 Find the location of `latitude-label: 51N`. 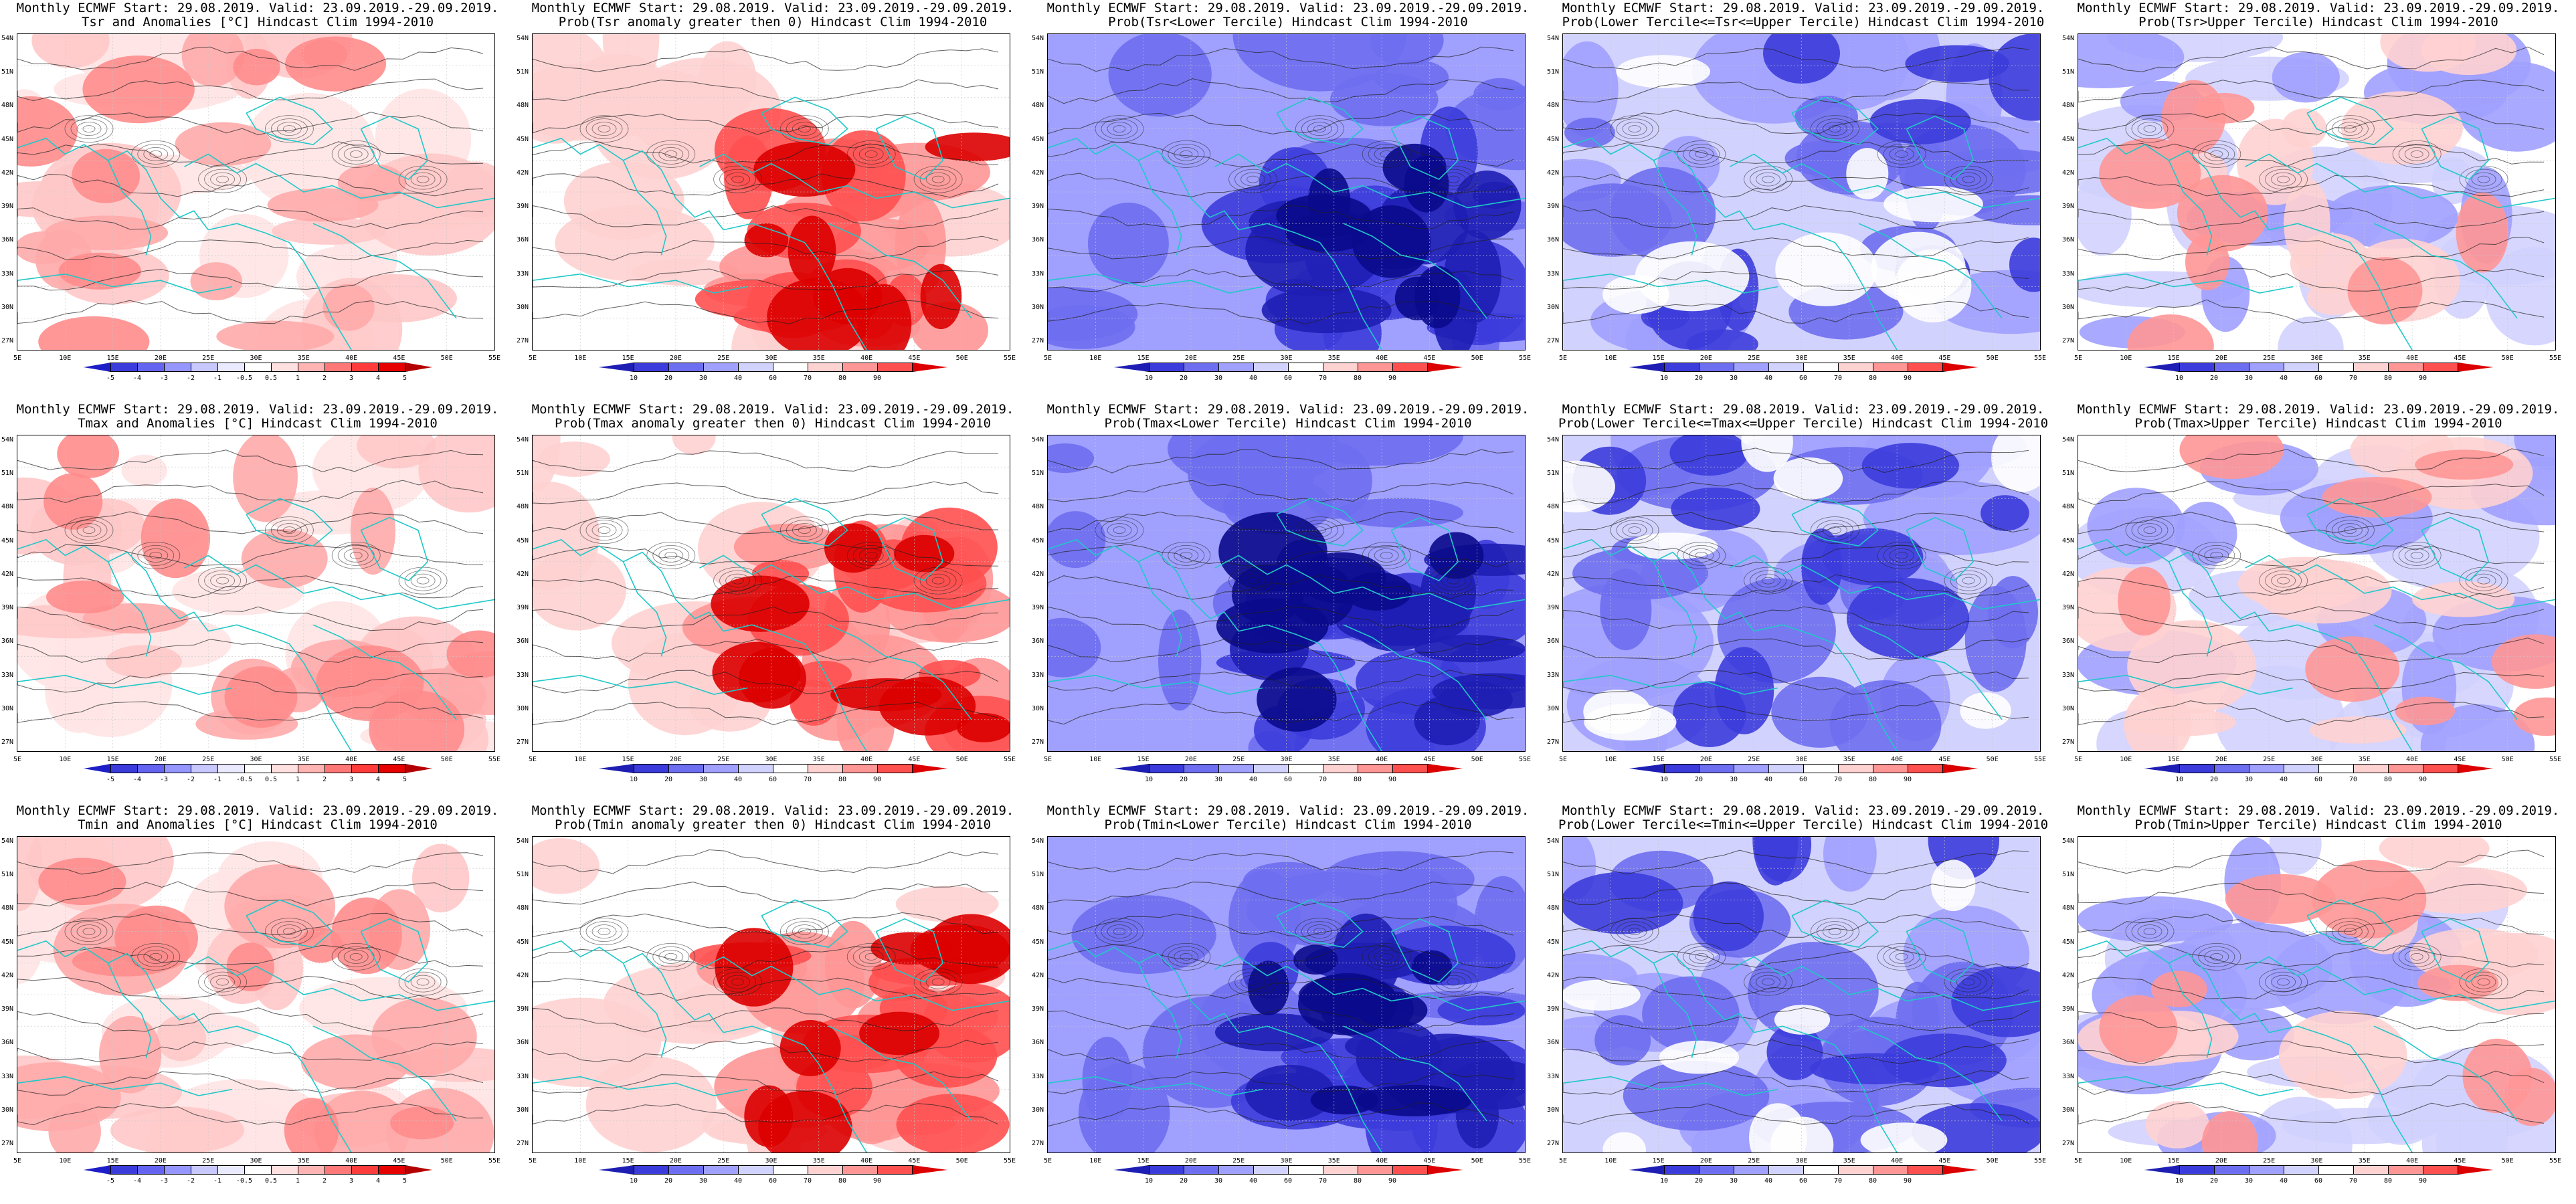

latitude-label: 51N is located at coordinates (2068, 474).